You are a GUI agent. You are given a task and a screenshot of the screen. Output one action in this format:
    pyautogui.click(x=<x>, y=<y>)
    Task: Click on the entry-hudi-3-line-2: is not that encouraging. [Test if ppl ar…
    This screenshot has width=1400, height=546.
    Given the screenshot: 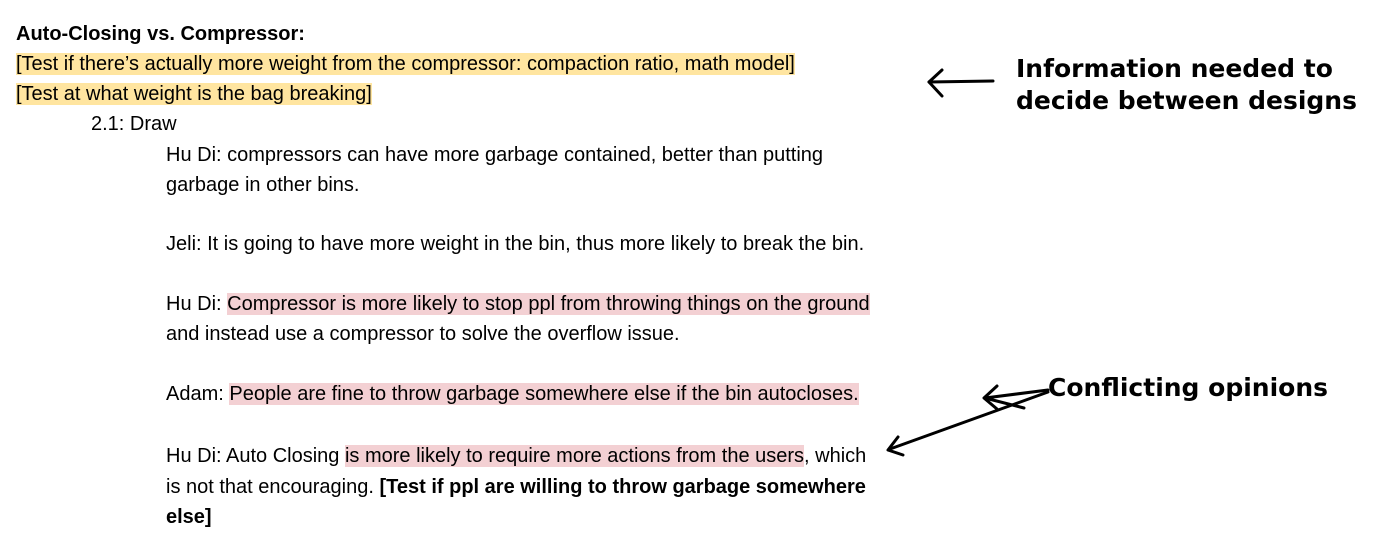 What is the action you would take?
    pyautogui.click(x=516, y=487)
    